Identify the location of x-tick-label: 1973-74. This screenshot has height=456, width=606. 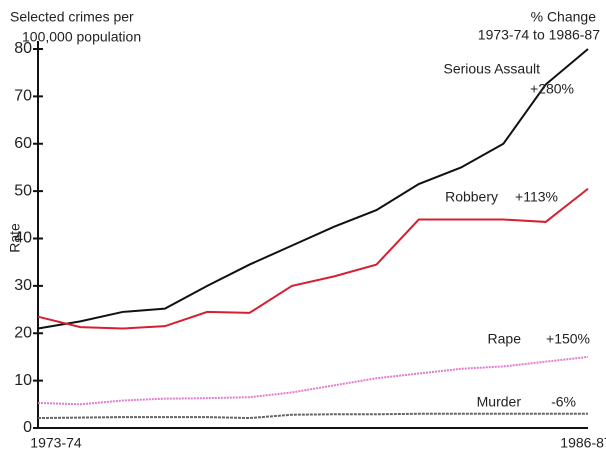
(56, 443).